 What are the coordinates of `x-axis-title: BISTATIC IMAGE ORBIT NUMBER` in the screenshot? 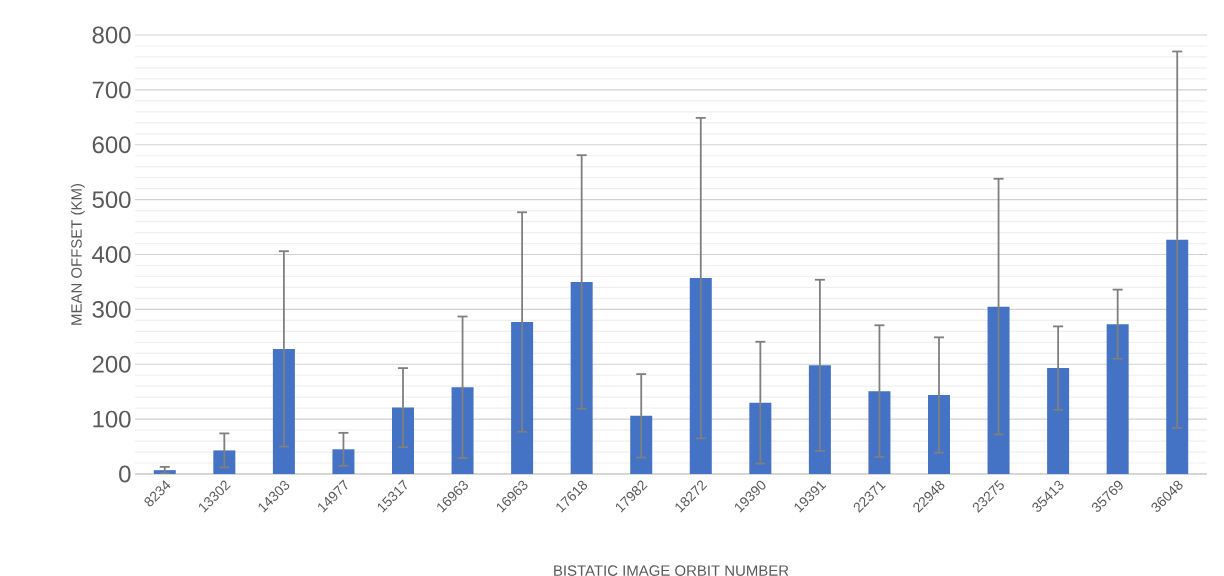 It's located at (671, 570).